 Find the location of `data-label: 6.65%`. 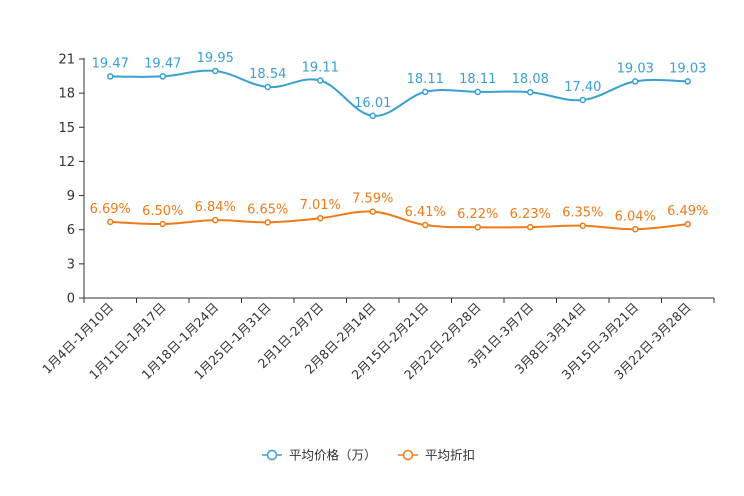

data-label: 6.65% is located at coordinates (267, 209).